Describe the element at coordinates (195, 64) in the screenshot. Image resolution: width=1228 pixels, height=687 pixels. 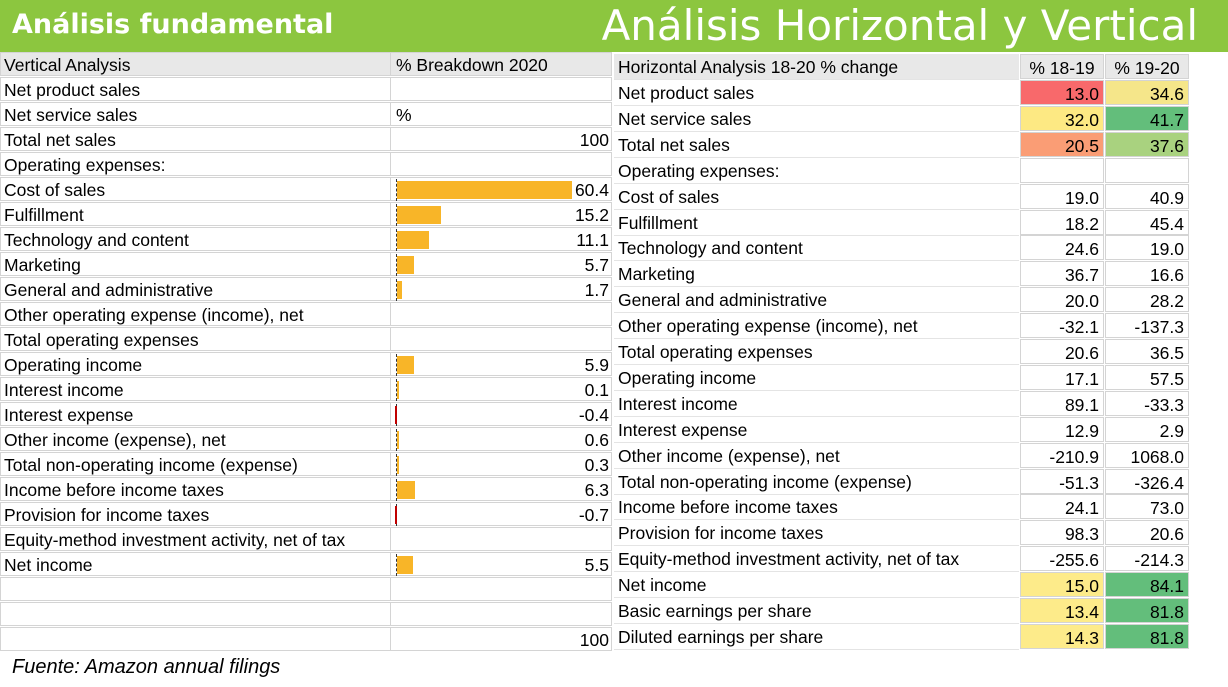
I see `vertical-header-label: Vertical Analysis` at that location.